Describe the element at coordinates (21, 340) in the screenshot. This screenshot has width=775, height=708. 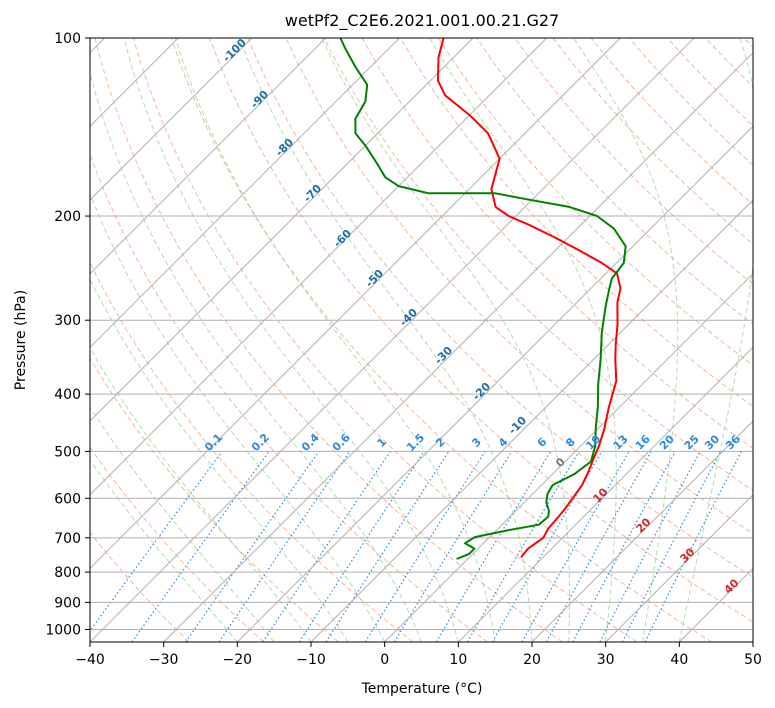
I see `y-axis-title: Pressure (hPa)` at that location.